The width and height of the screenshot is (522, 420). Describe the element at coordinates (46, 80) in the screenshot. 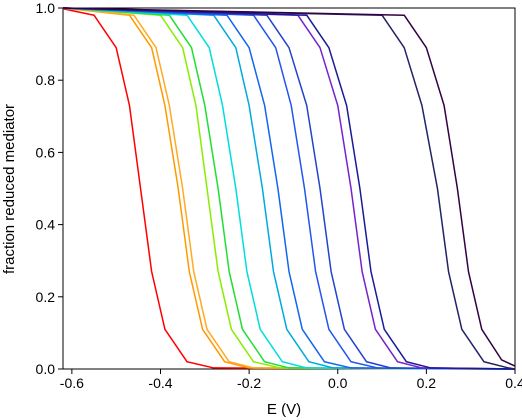

I see `y-tick-label: 0.8` at that location.